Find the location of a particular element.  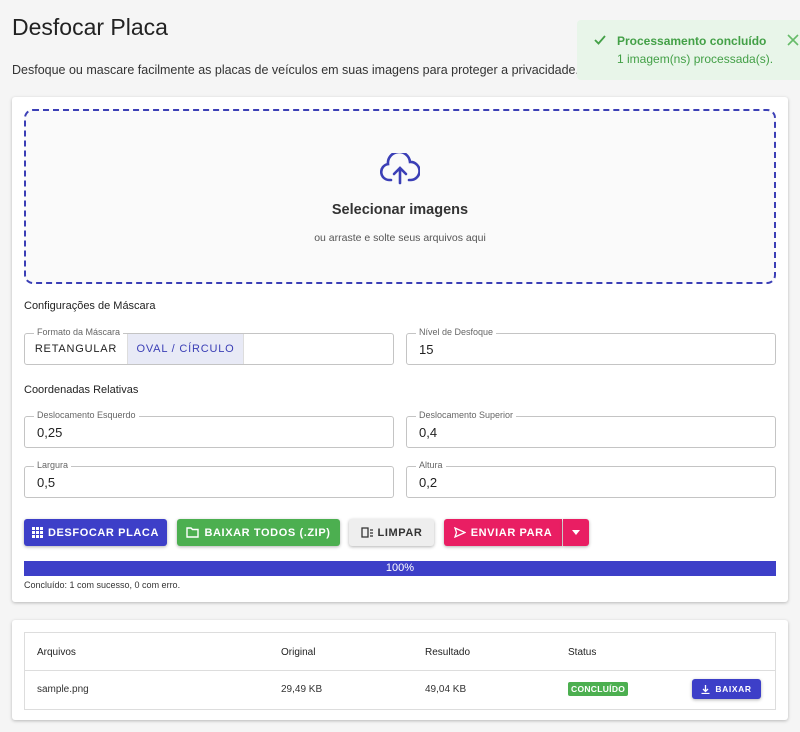

send-button: ENVIAR PARA is located at coordinates (503, 532).